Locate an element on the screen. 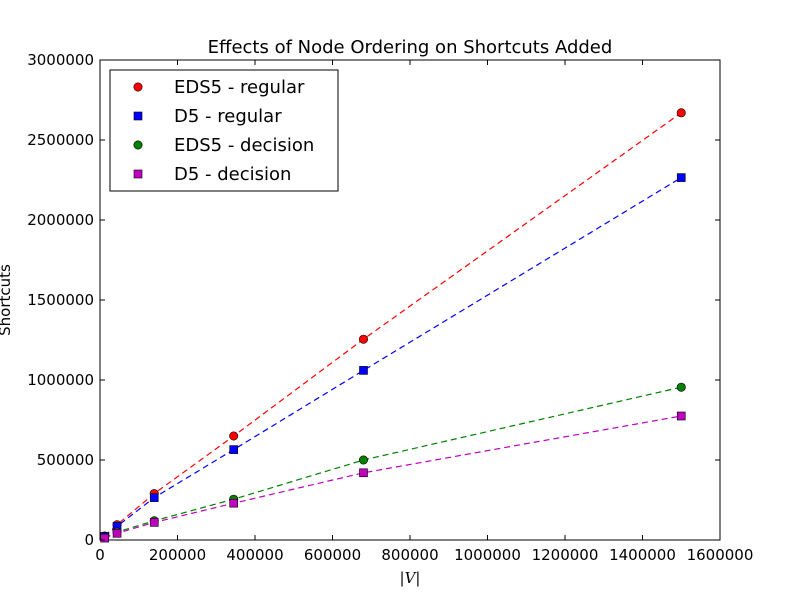  y-tick-label: 500000 is located at coordinates (65, 460).